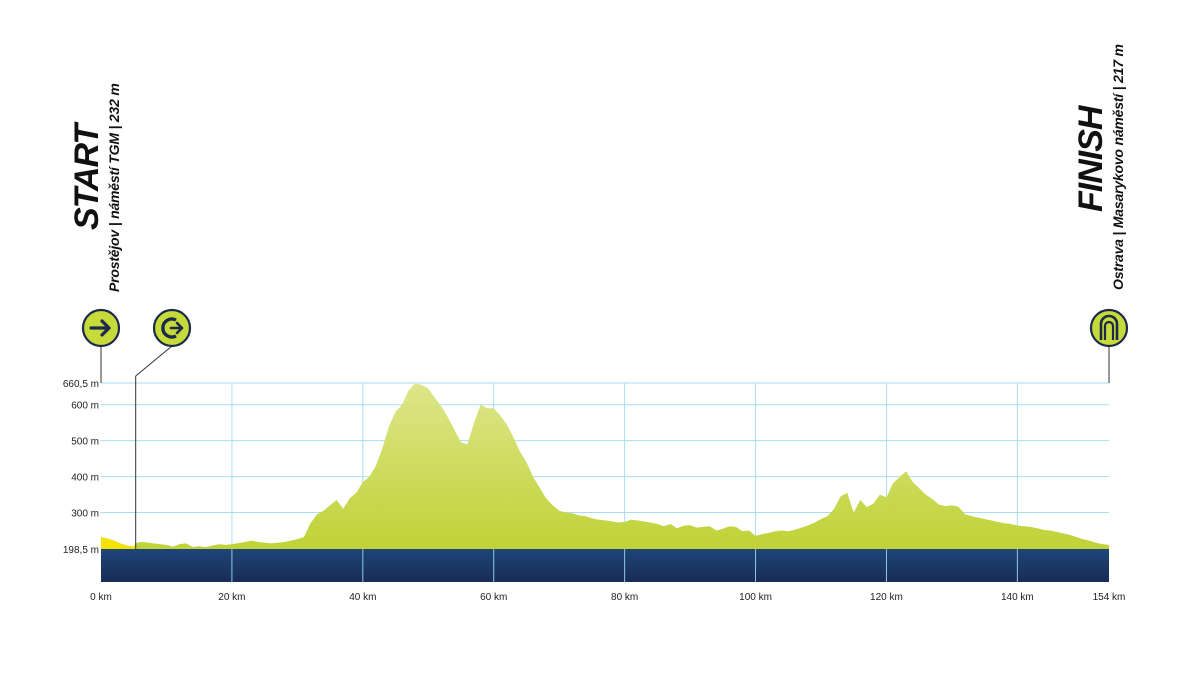 The image size is (1200, 694). What do you see at coordinates (1091, 159) in the screenshot?
I see `finish-title: FINISH` at bounding box center [1091, 159].